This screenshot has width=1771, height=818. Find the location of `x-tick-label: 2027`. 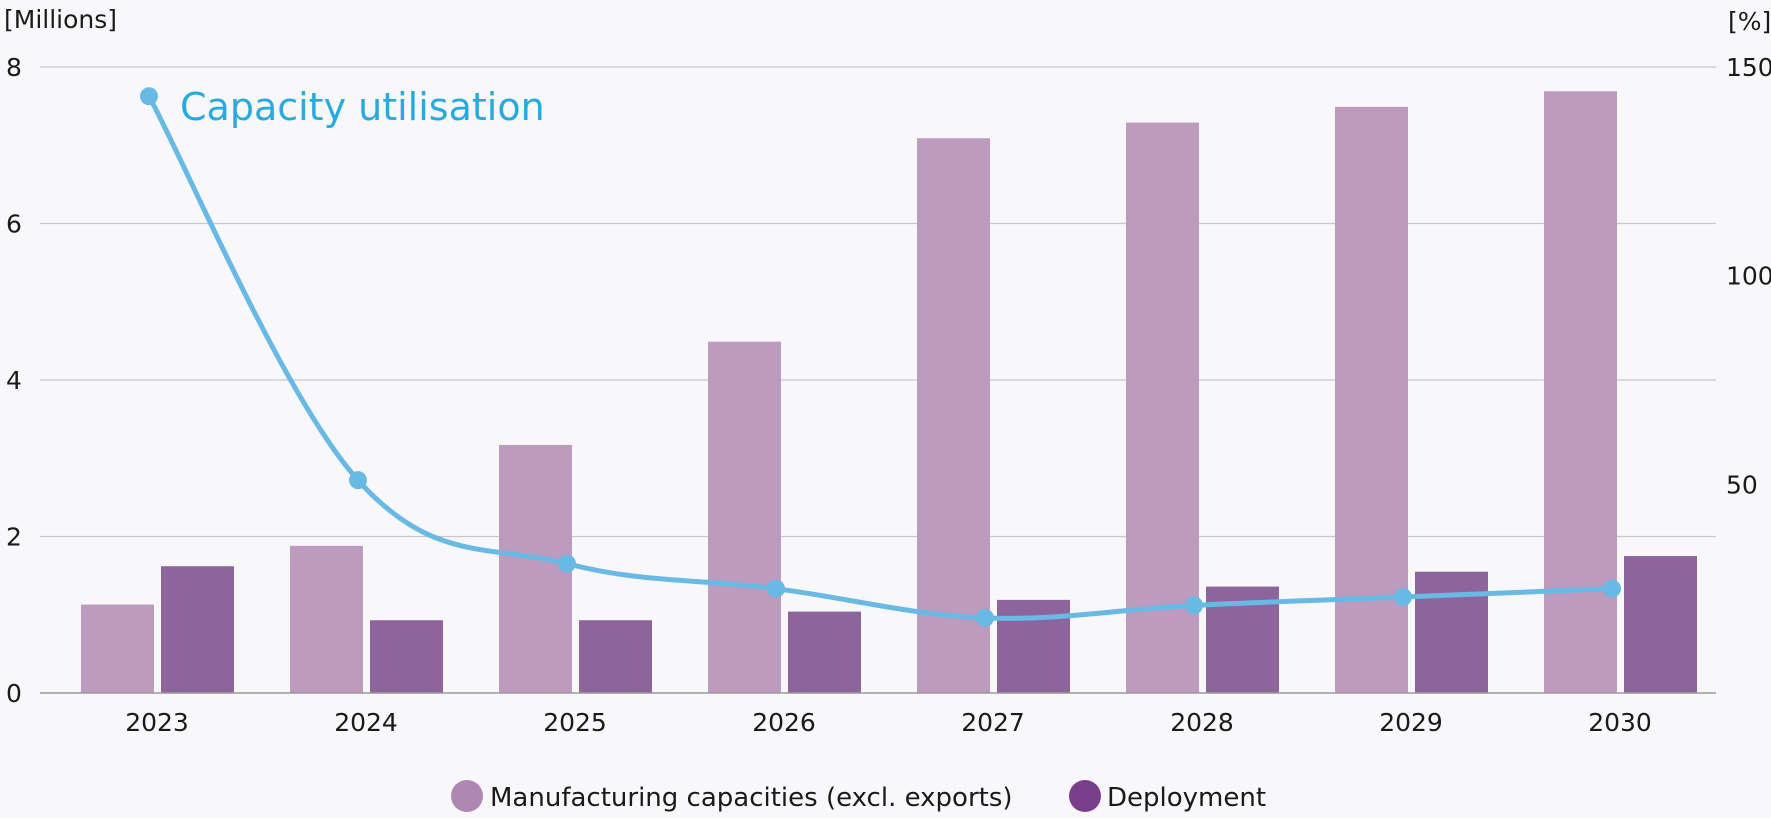

x-tick-label: 2027 is located at coordinates (993, 722).